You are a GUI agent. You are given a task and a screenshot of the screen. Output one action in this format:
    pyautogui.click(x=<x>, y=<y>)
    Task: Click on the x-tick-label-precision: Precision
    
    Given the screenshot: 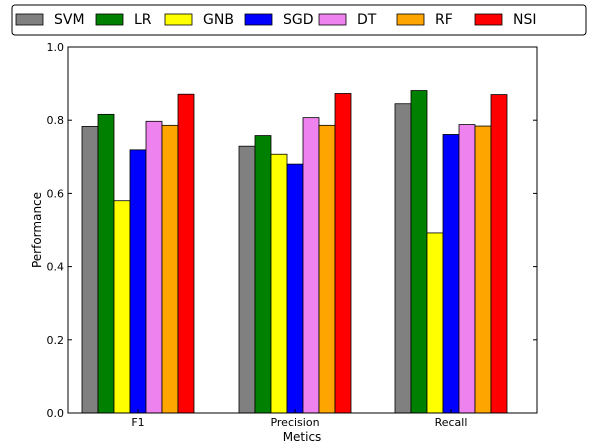 What is the action you would take?
    pyautogui.click(x=294, y=422)
    